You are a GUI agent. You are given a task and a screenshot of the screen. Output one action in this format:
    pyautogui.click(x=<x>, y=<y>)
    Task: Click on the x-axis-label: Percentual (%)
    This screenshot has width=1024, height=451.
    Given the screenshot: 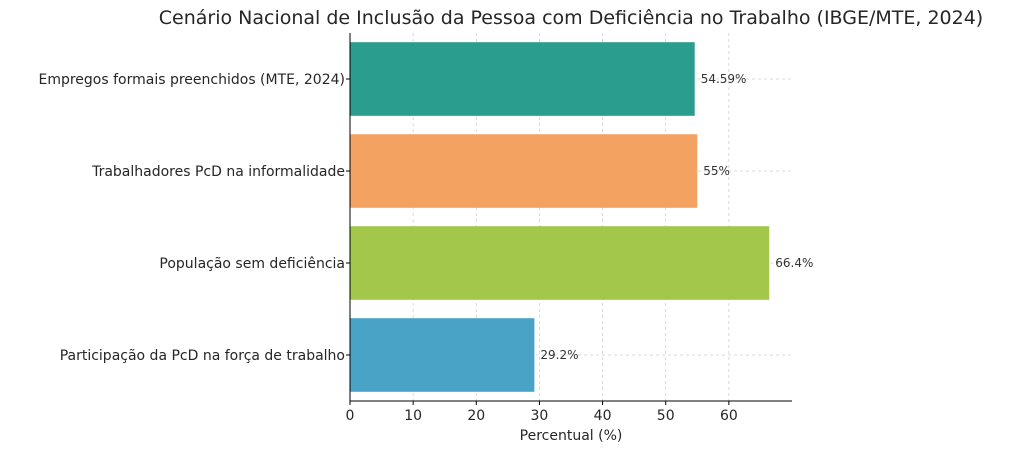 What is the action you would take?
    pyautogui.click(x=571, y=436)
    